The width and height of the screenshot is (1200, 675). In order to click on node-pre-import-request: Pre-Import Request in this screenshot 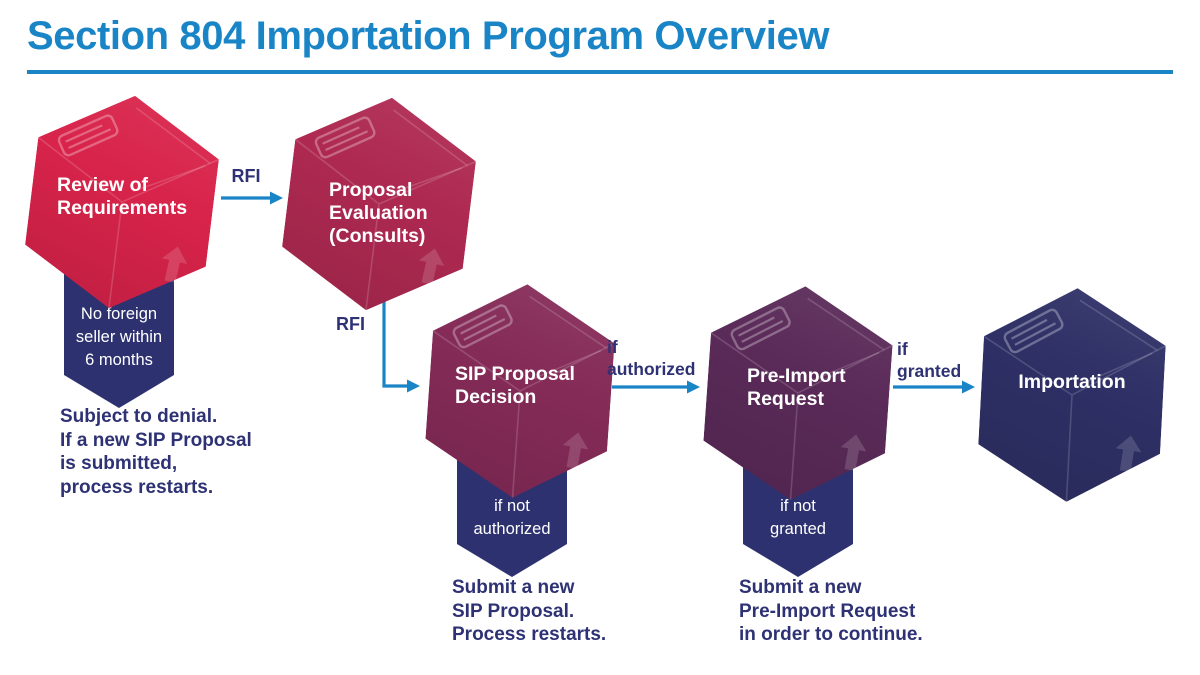, I will do `click(798, 393)`.